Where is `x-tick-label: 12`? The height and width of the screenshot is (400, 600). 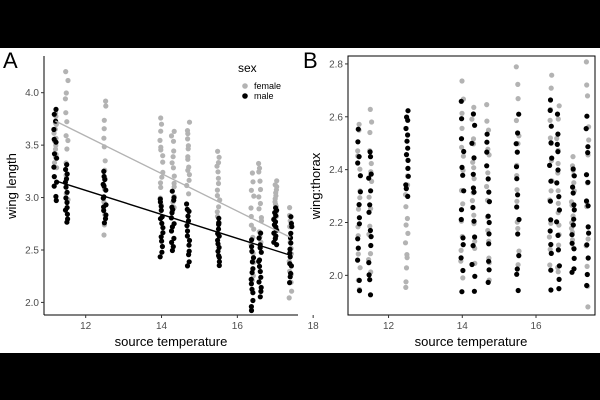
x-tick-label: 12 is located at coordinates (389, 326).